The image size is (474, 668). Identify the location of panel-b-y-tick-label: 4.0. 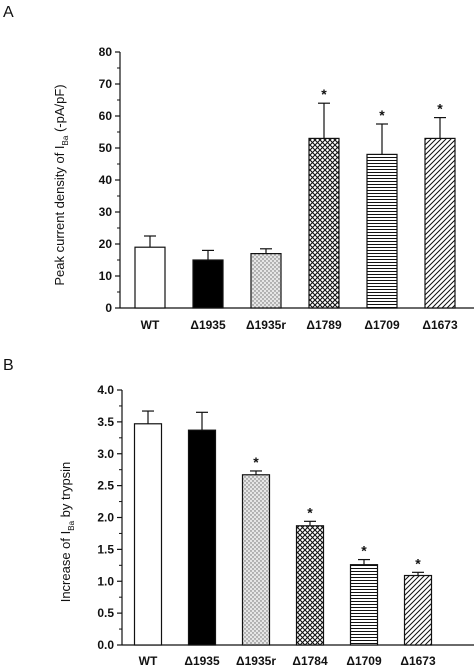
(105, 390).